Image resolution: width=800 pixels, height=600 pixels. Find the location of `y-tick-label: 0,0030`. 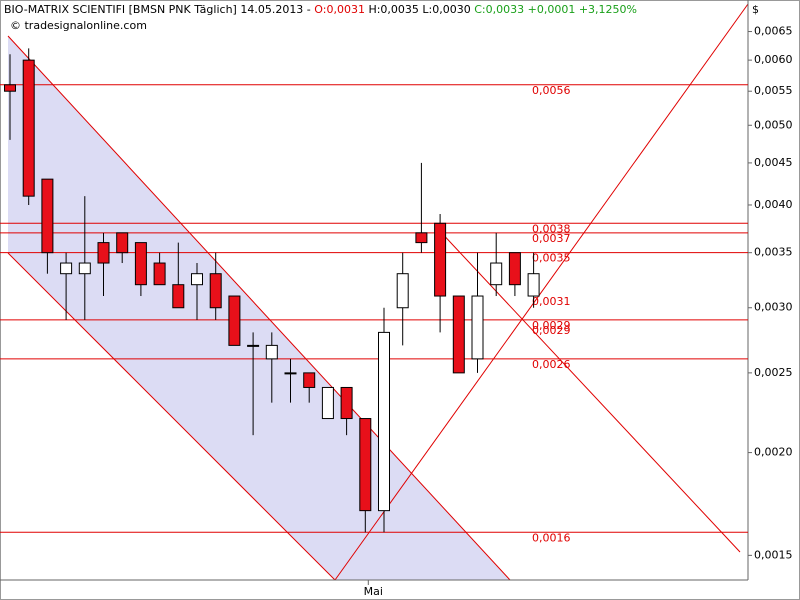

y-tick-label: 0,0030 is located at coordinates (773, 307).